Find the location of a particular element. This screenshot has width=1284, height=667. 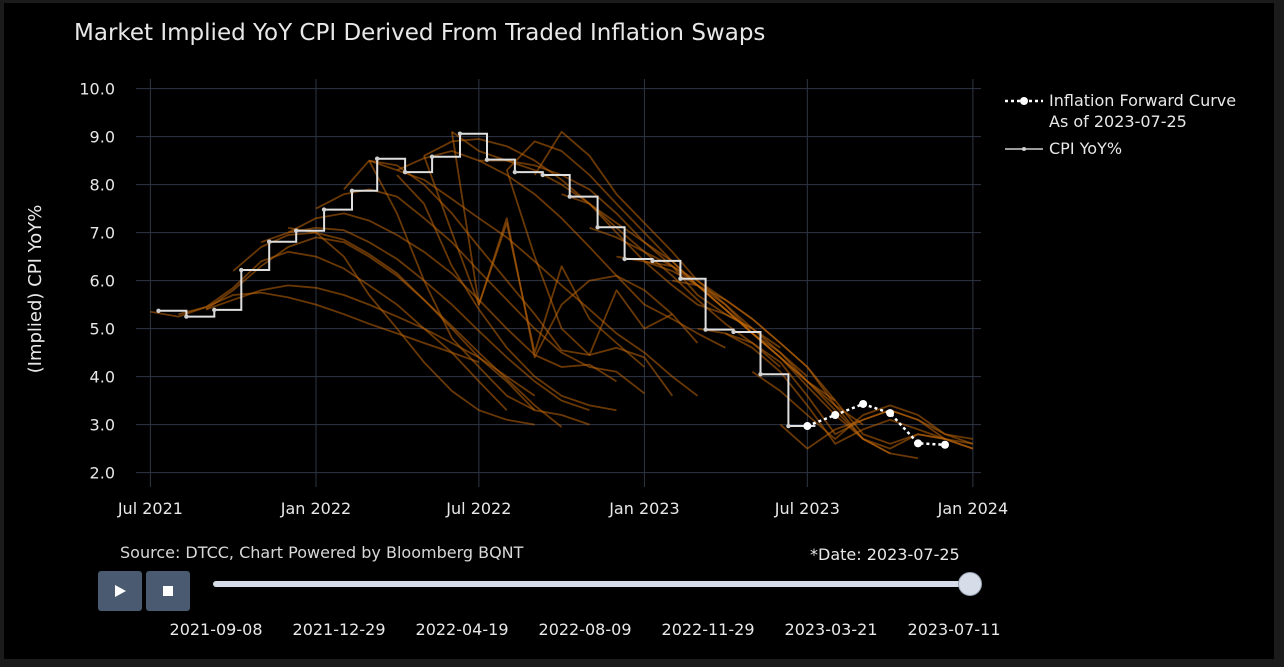

y-tick-label: 10.0 is located at coordinates (97, 89).